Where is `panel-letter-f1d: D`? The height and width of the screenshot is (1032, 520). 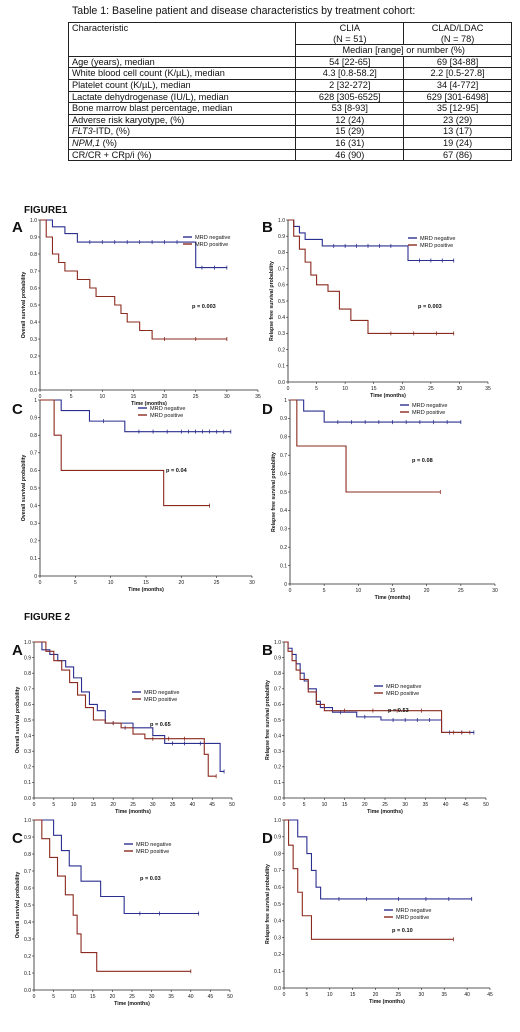
panel-letter-f1d: D is located at coordinates (267, 409).